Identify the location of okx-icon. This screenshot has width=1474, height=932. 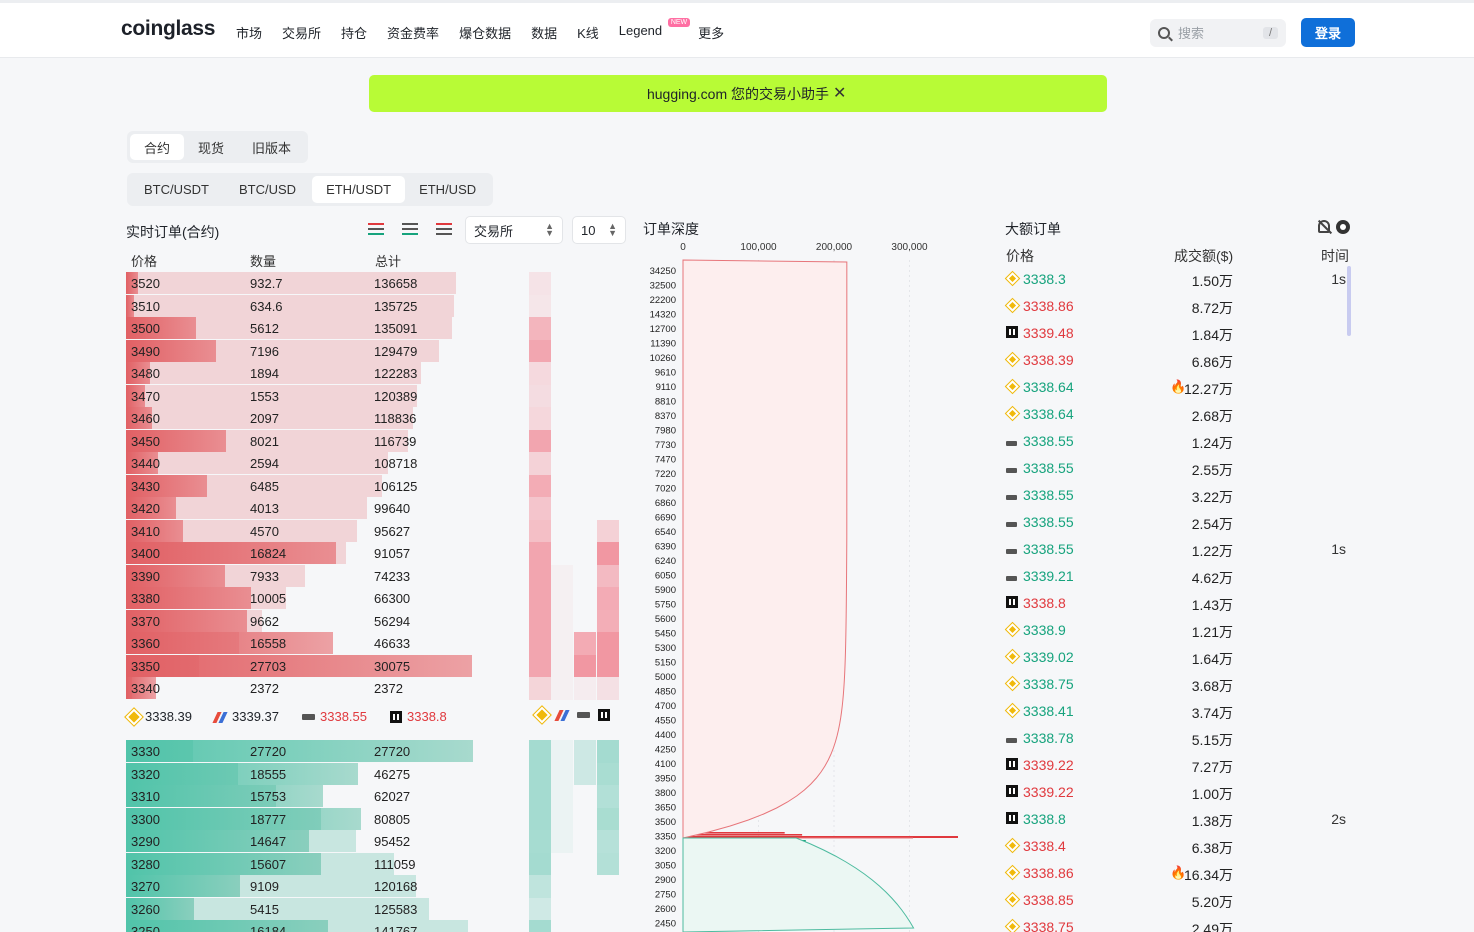
(1012, 819).